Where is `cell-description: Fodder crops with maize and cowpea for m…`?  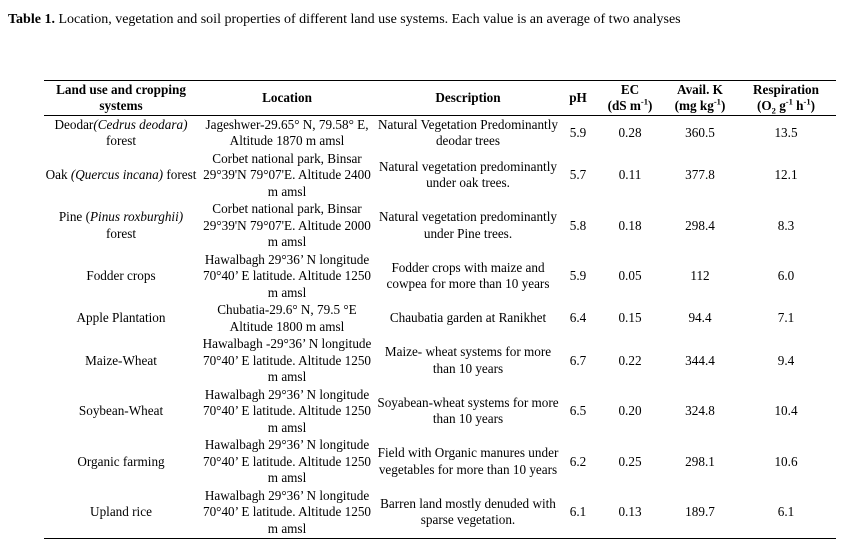
cell-description: Fodder crops with maize and cowpea for m… is located at coordinates (468, 275).